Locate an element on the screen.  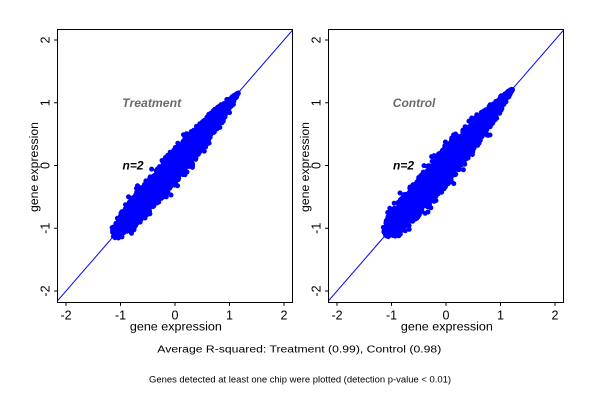
svg-text: Treatment is located at coordinates (152, 104).